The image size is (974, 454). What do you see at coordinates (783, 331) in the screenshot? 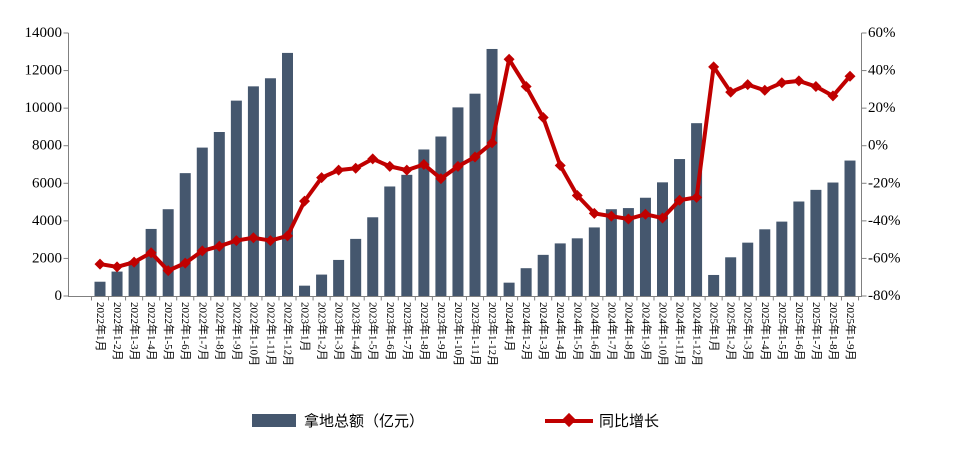
I see `x-axis-category-label: 2025年1-5月` at bounding box center [783, 331].